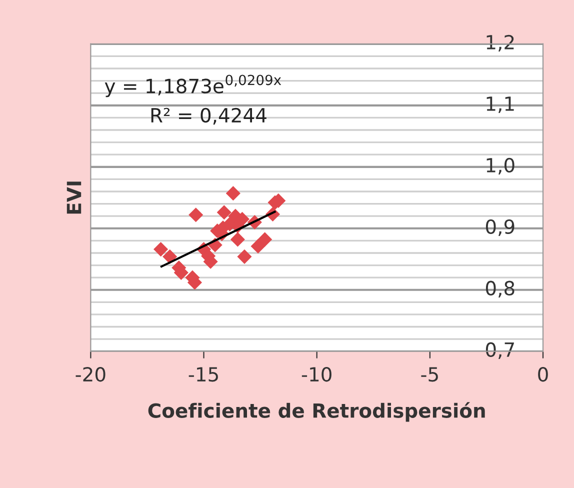 The height and width of the screenshot is (488, 574). What do you see at coordinates (203, 374) in the screenshot?
I see `x-tick-label: -15` at bounding box center [203, 374].